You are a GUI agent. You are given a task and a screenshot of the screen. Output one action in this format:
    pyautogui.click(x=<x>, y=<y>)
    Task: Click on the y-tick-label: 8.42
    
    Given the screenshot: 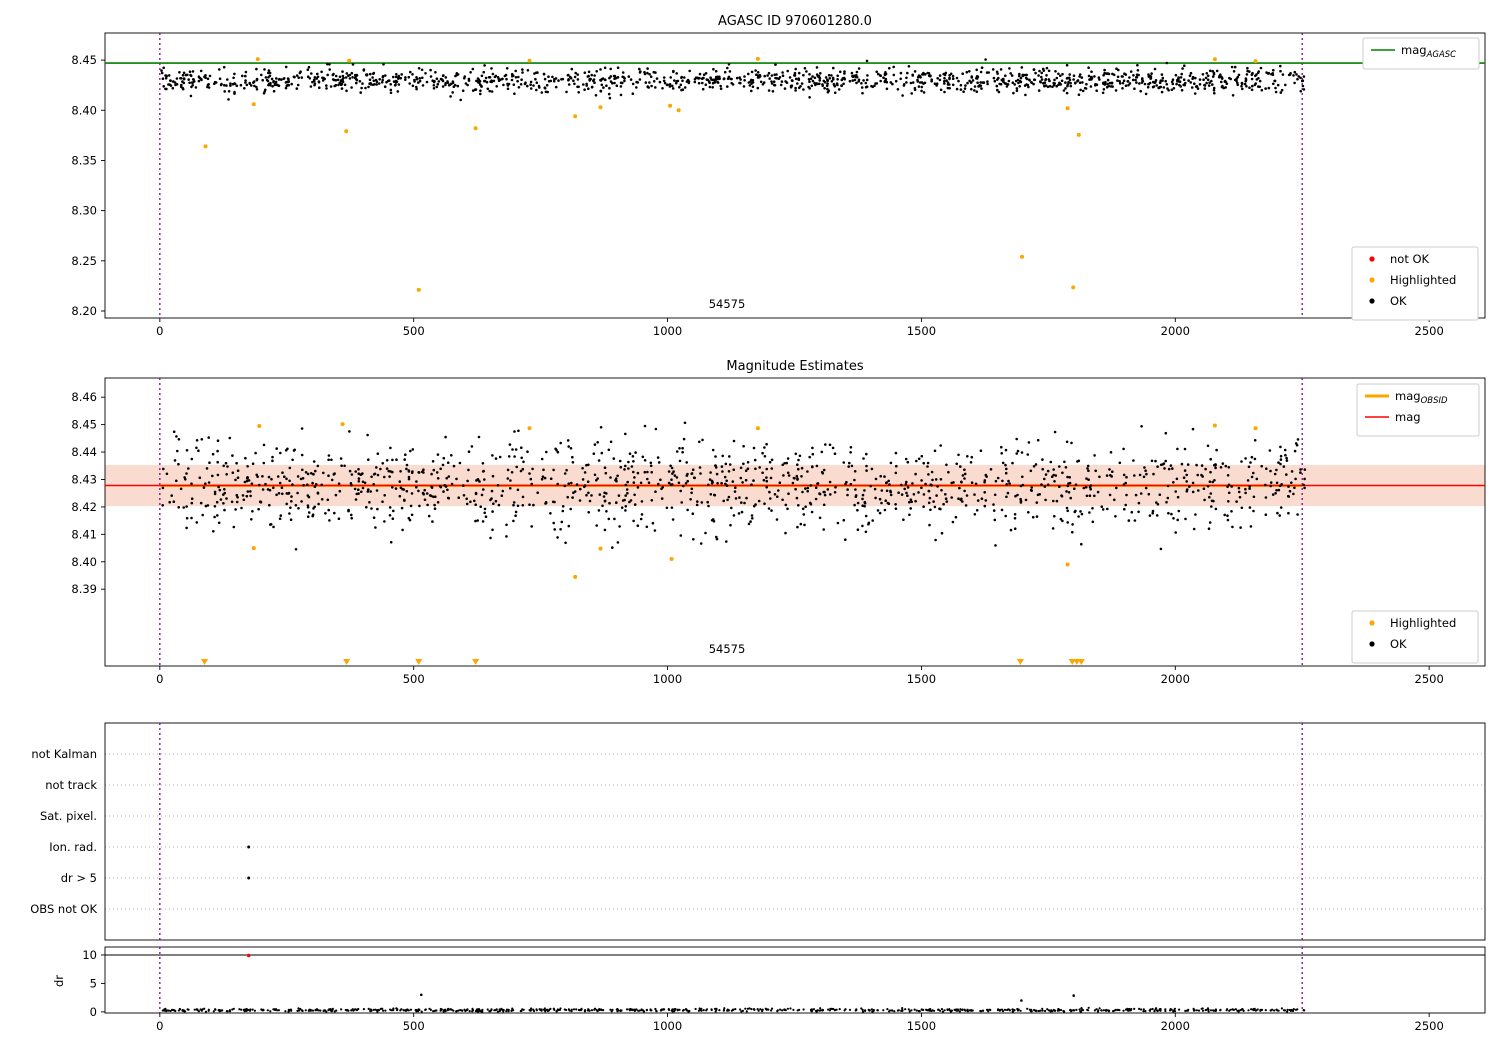 What is the action you would take?
    pyautogui.click(x=84, y=507)
    